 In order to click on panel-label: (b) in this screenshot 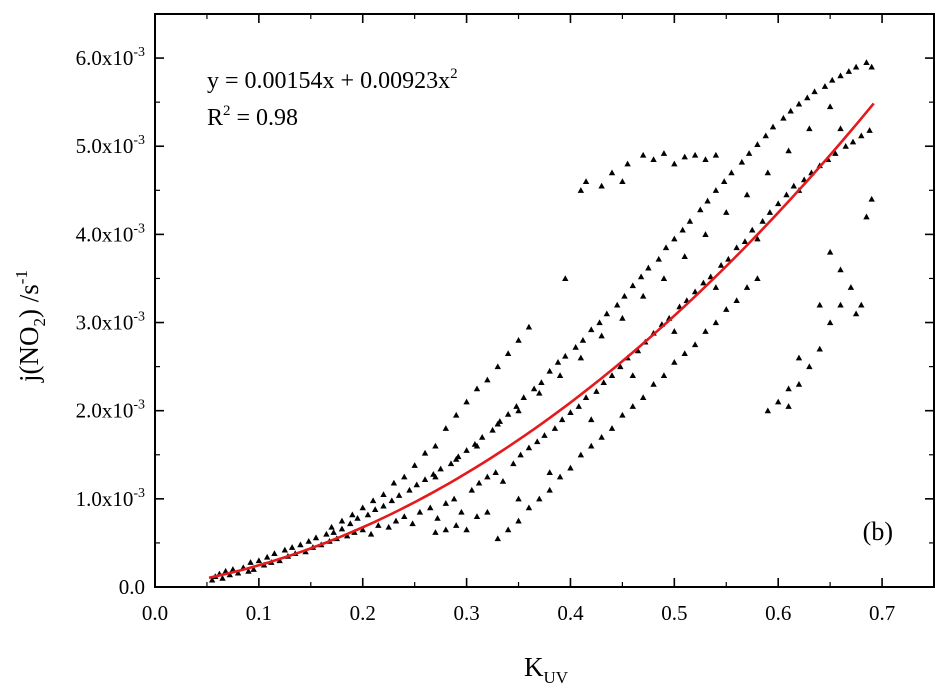, I will do `click(878, 531)`.